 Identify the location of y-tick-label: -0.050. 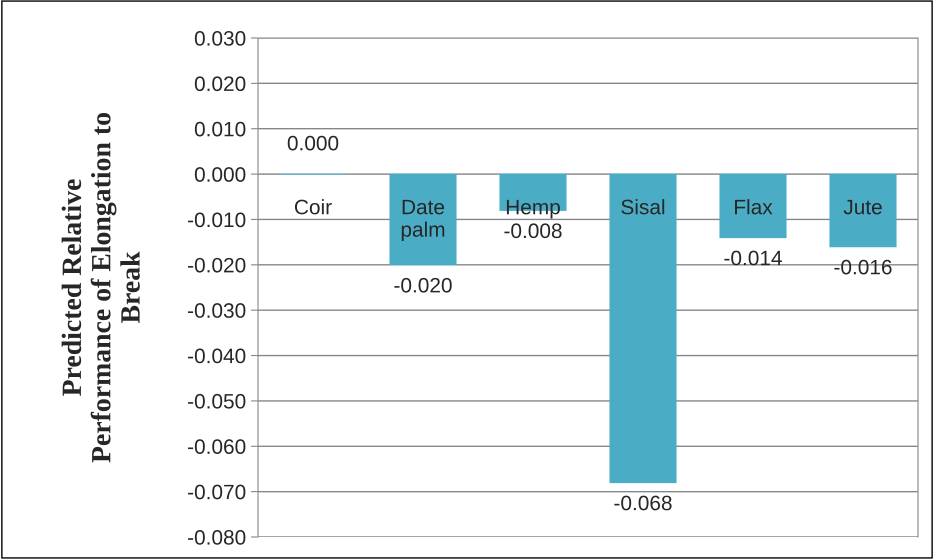
(217, 401).